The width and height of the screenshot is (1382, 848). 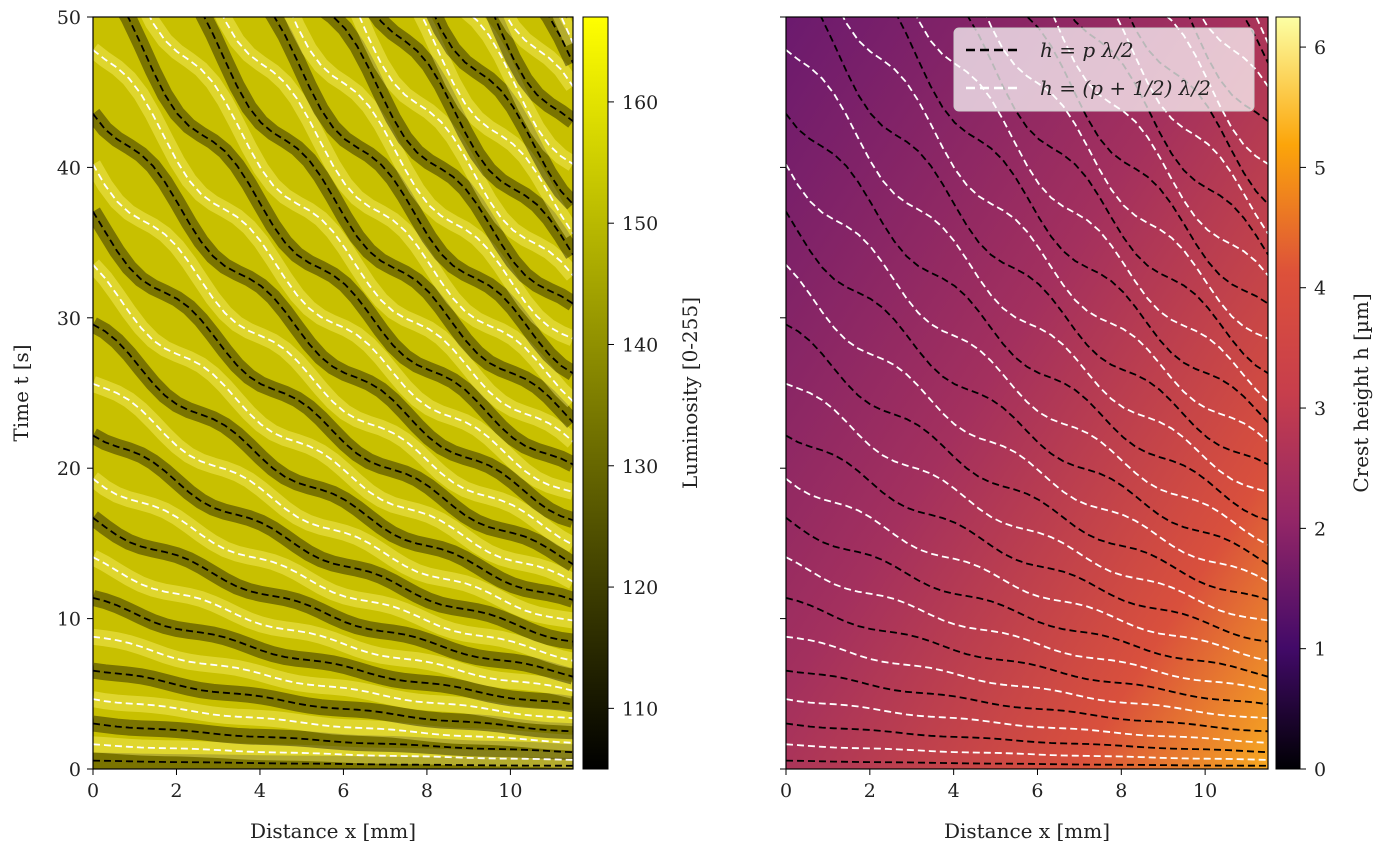 What do you see at coordinates (260, 791) in the screenshot?
I see `x-tick-label: 4` at bounding box center [260, 791].